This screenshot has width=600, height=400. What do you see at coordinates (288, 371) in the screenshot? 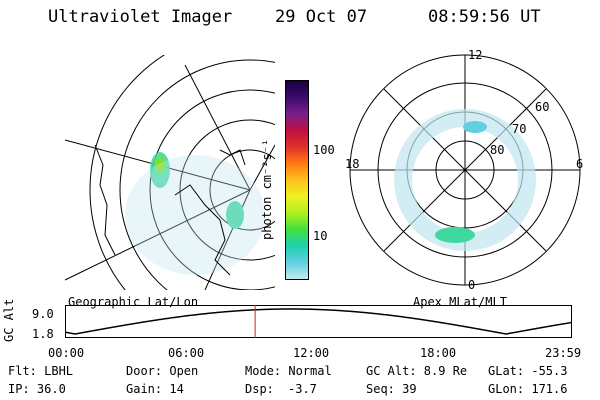
I see `mode-info: Mode: Normal` at bounding box center [288, 371].